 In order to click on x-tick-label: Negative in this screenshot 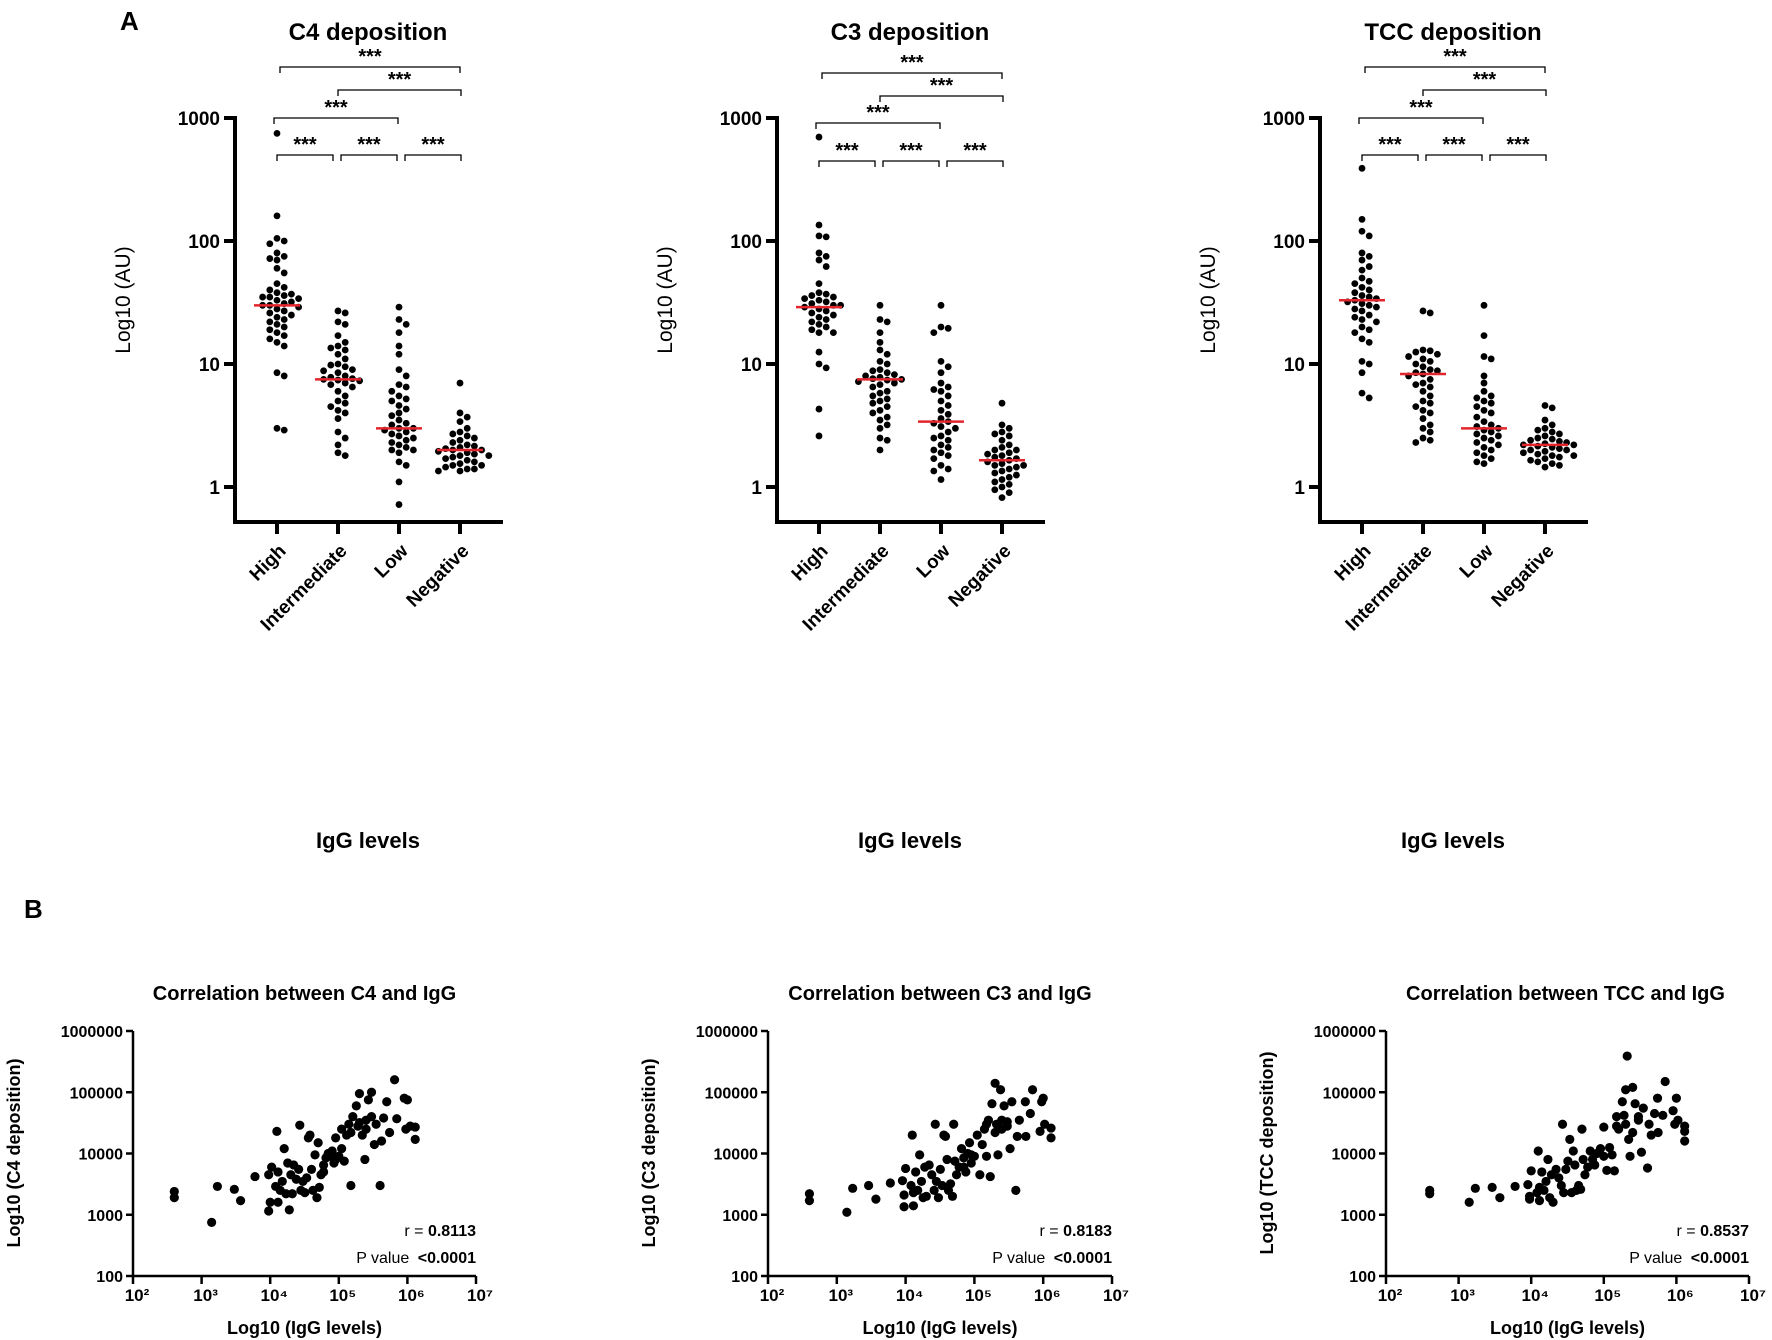, I will do `click(1523, 576)`.